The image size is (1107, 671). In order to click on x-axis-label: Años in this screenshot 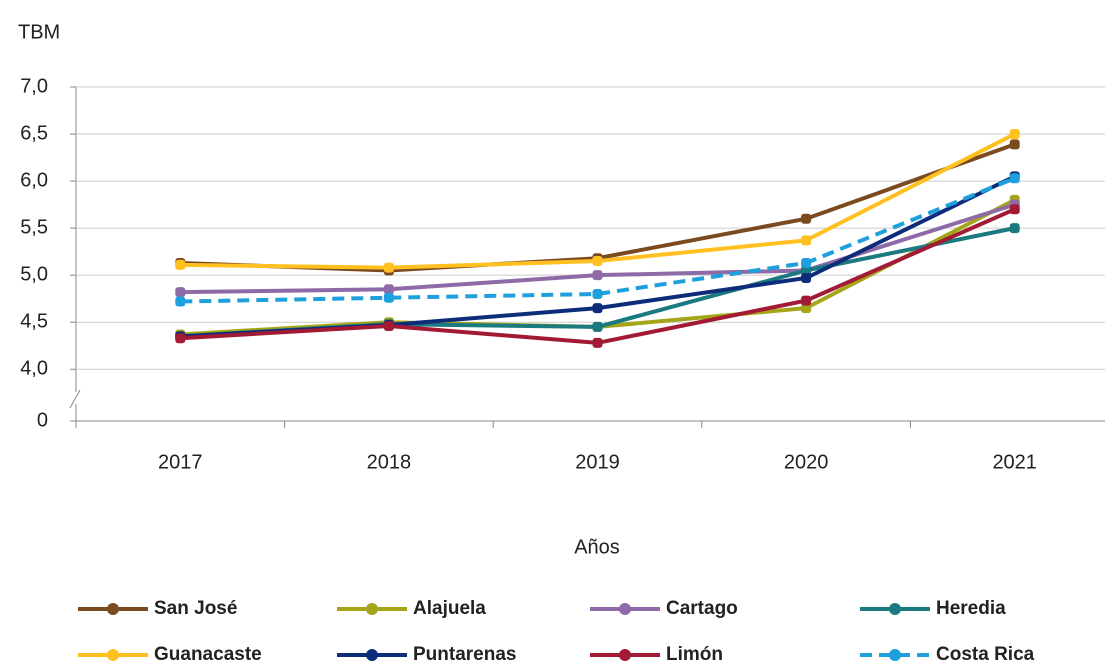, I will do `click(597, 547)`.